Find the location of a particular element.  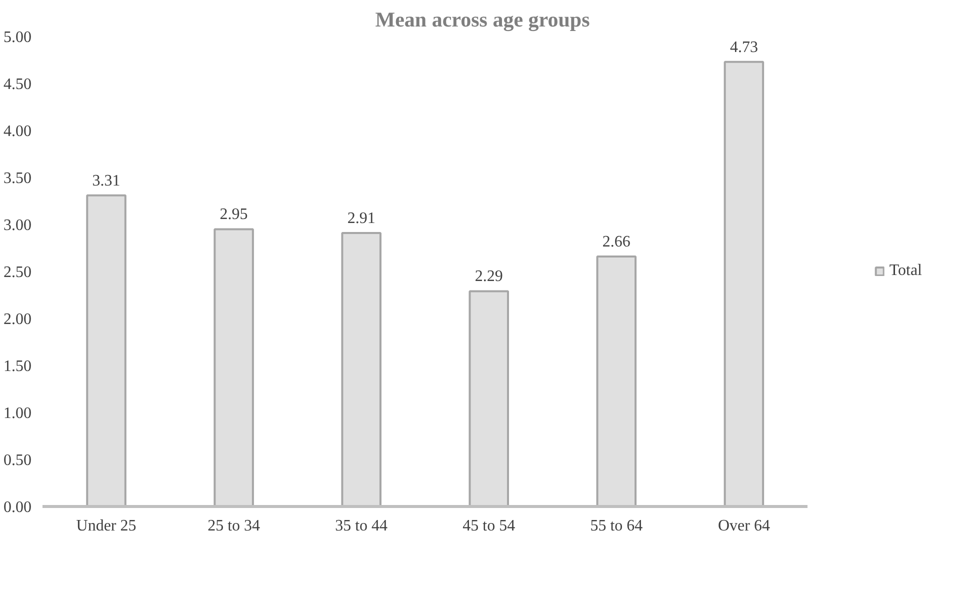

y-tick-label: 4.50 is located at coordinates (18, 84).